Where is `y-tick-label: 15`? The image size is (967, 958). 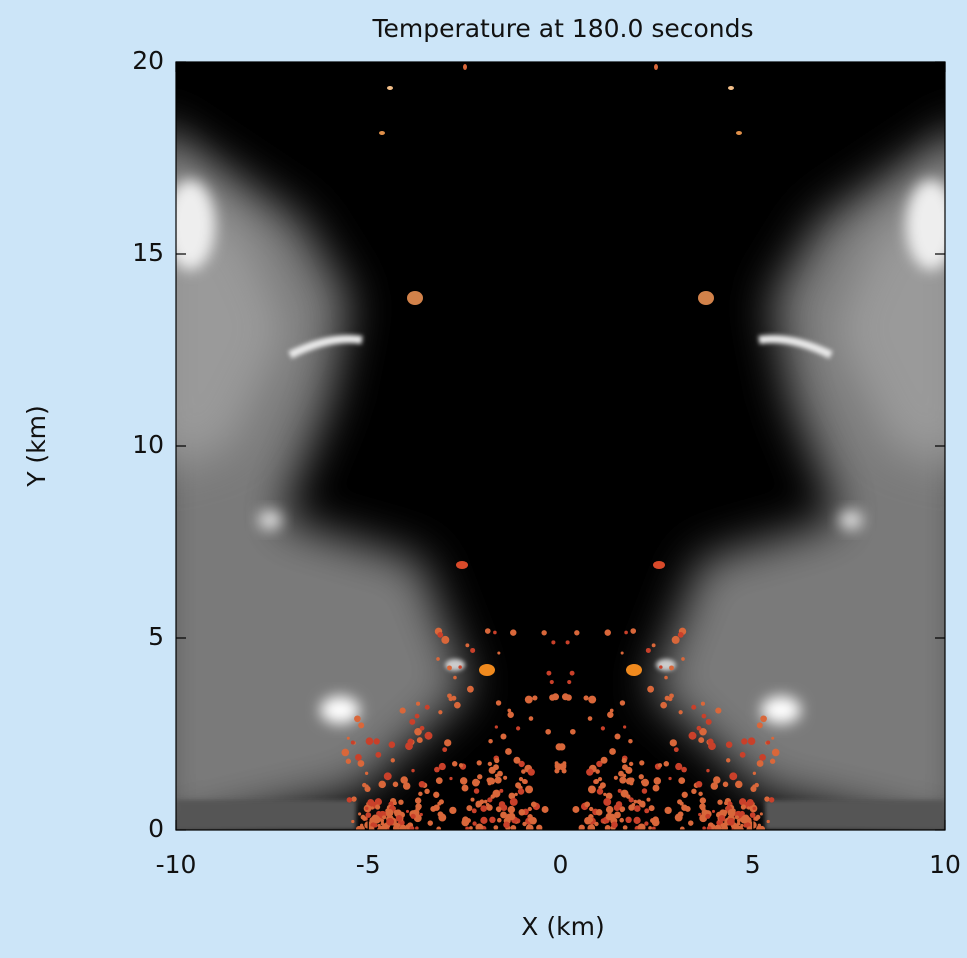 y-tick-label: 15 is located at coordinates (148, 252).